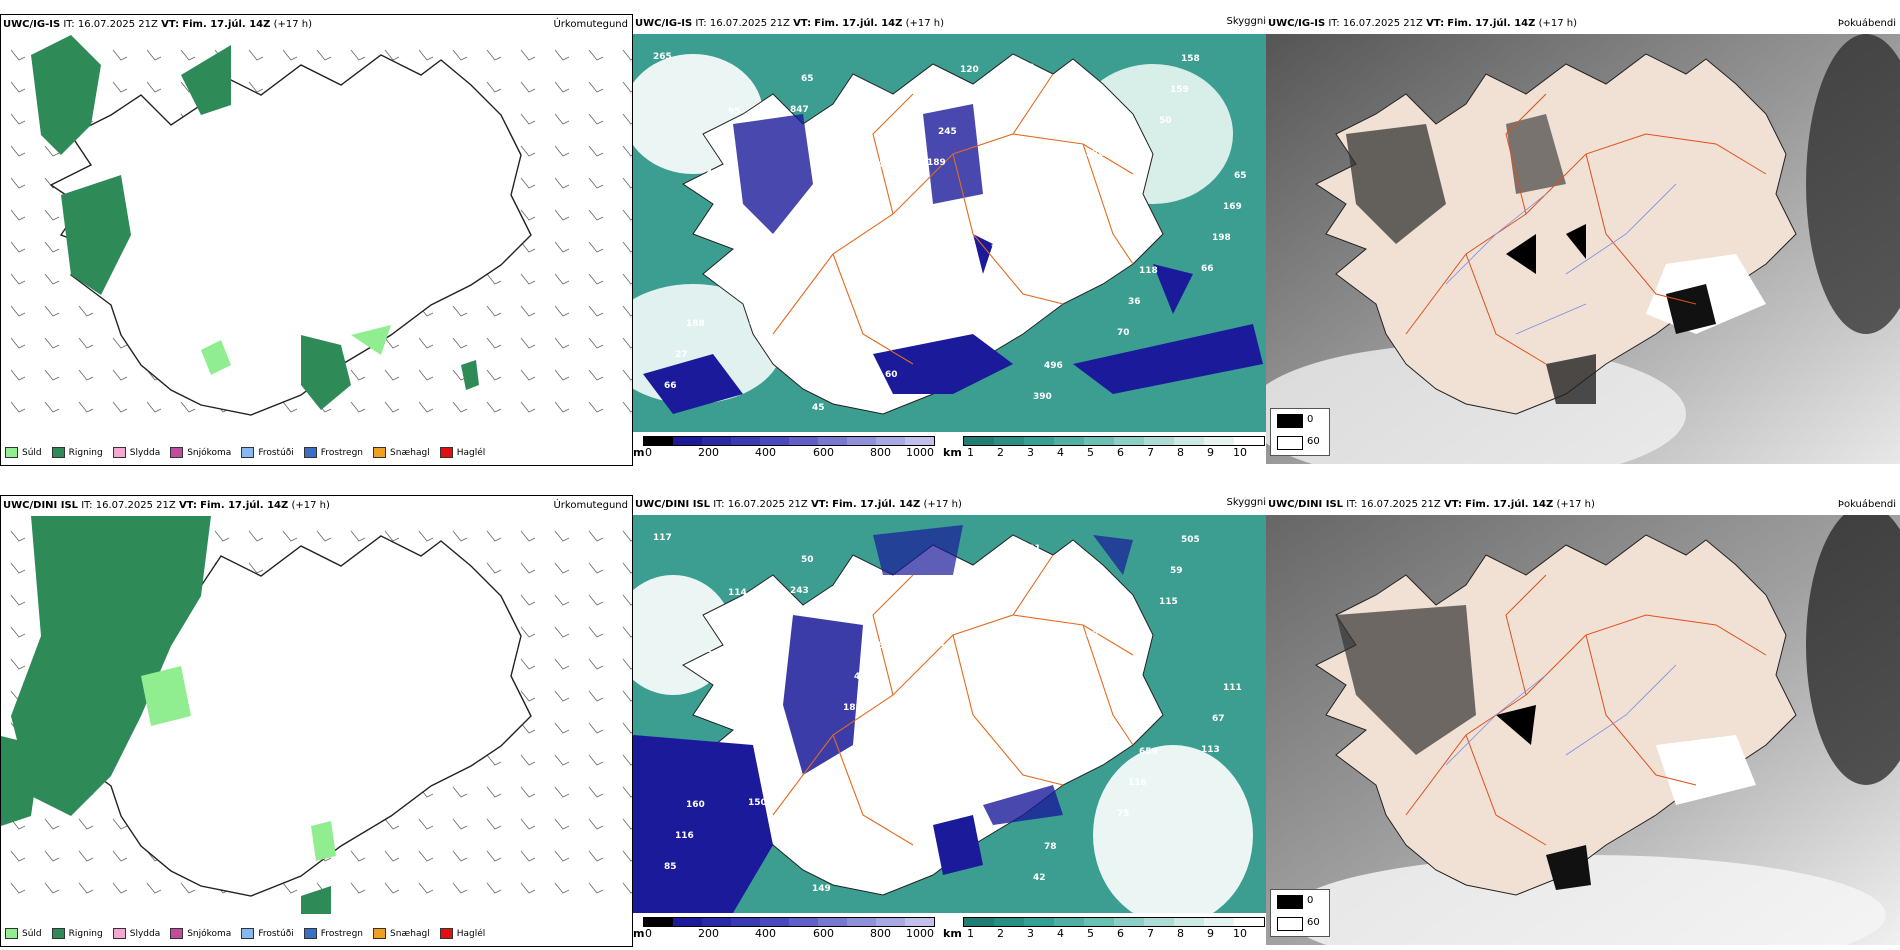 This screenshot has width=1900, height=950. I want to click on visibility-tick: 7, so click(1150, 933).